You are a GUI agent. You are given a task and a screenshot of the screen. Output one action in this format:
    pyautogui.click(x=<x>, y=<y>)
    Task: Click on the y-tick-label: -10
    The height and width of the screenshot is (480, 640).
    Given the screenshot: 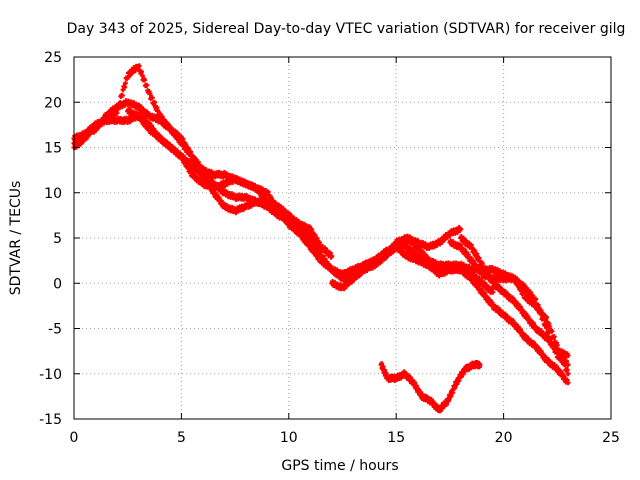 What is the action you would take?
    pyautogui.click(x=50, y=375)
    